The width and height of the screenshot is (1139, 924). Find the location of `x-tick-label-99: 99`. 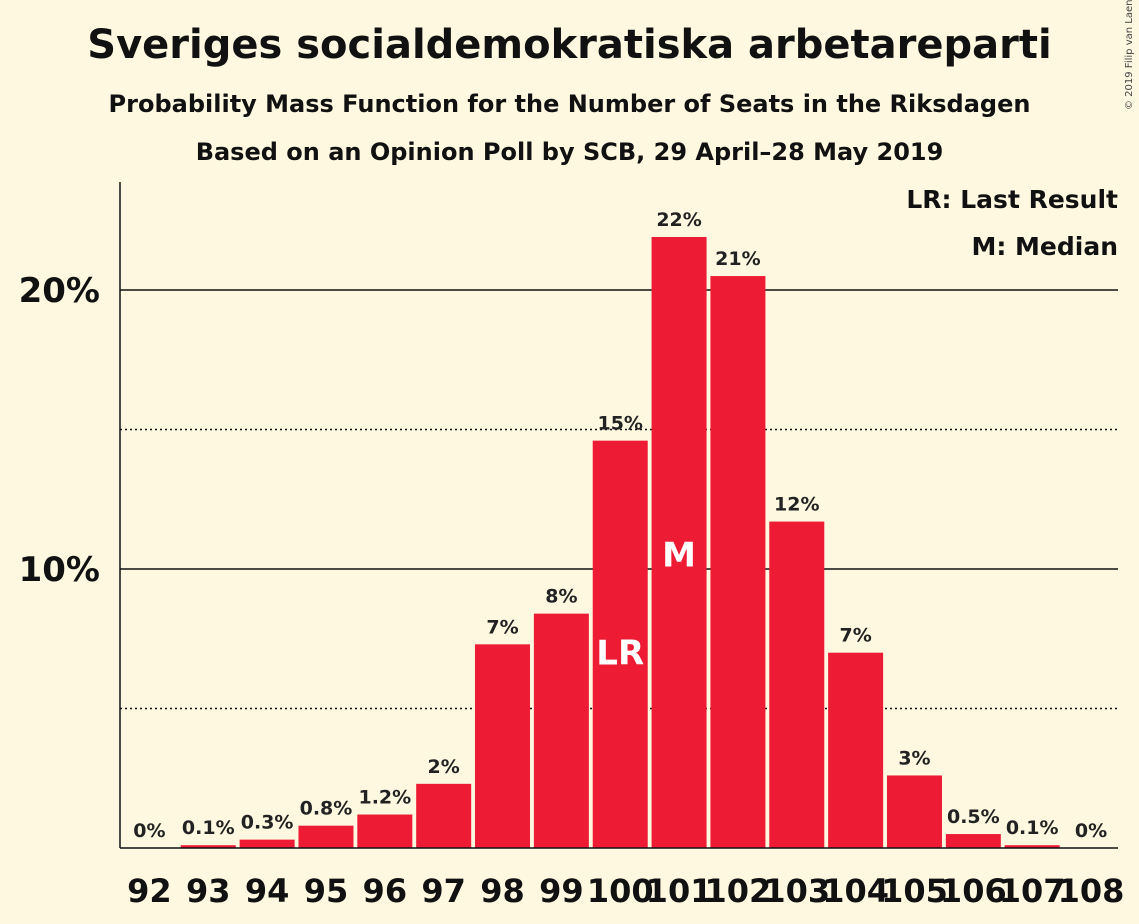

x-tick-label-99: 99 is located at coordinates (561, 891).